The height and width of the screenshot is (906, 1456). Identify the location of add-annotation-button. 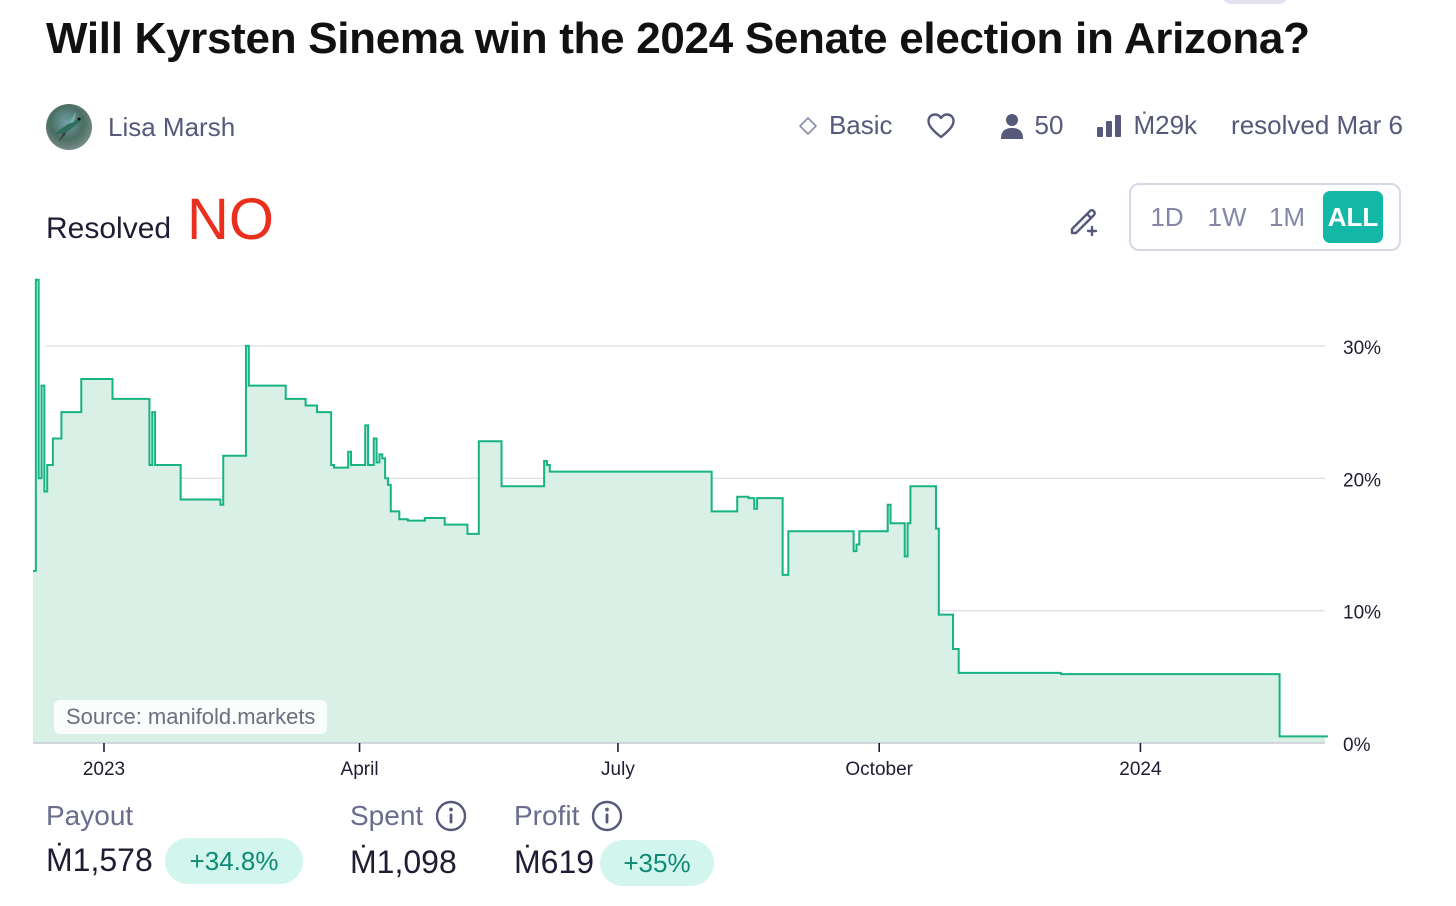
(1084, 220).